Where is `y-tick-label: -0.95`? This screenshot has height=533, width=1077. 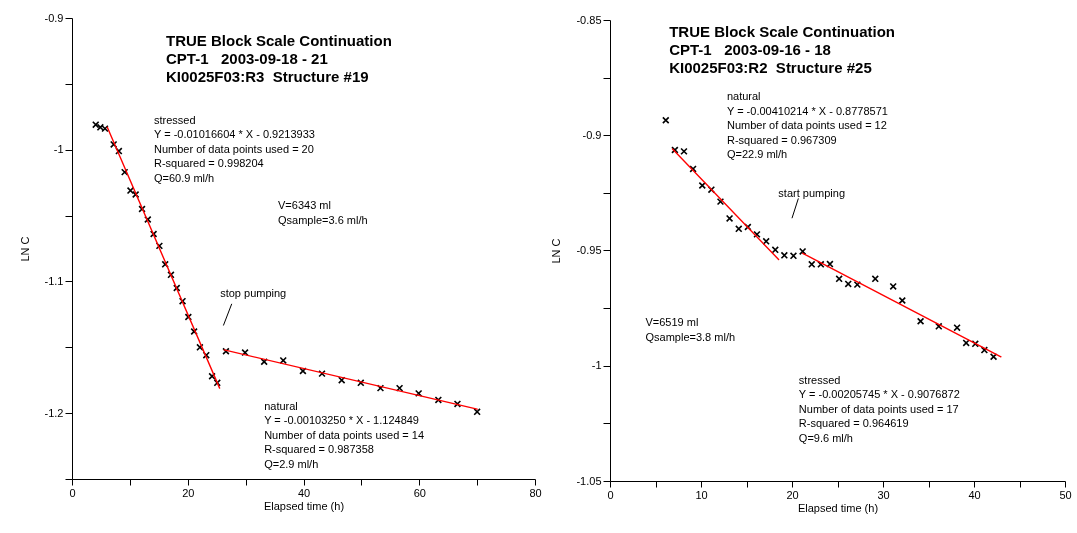
y-tick-label: -0.95 is located at coordinates (589, 250).